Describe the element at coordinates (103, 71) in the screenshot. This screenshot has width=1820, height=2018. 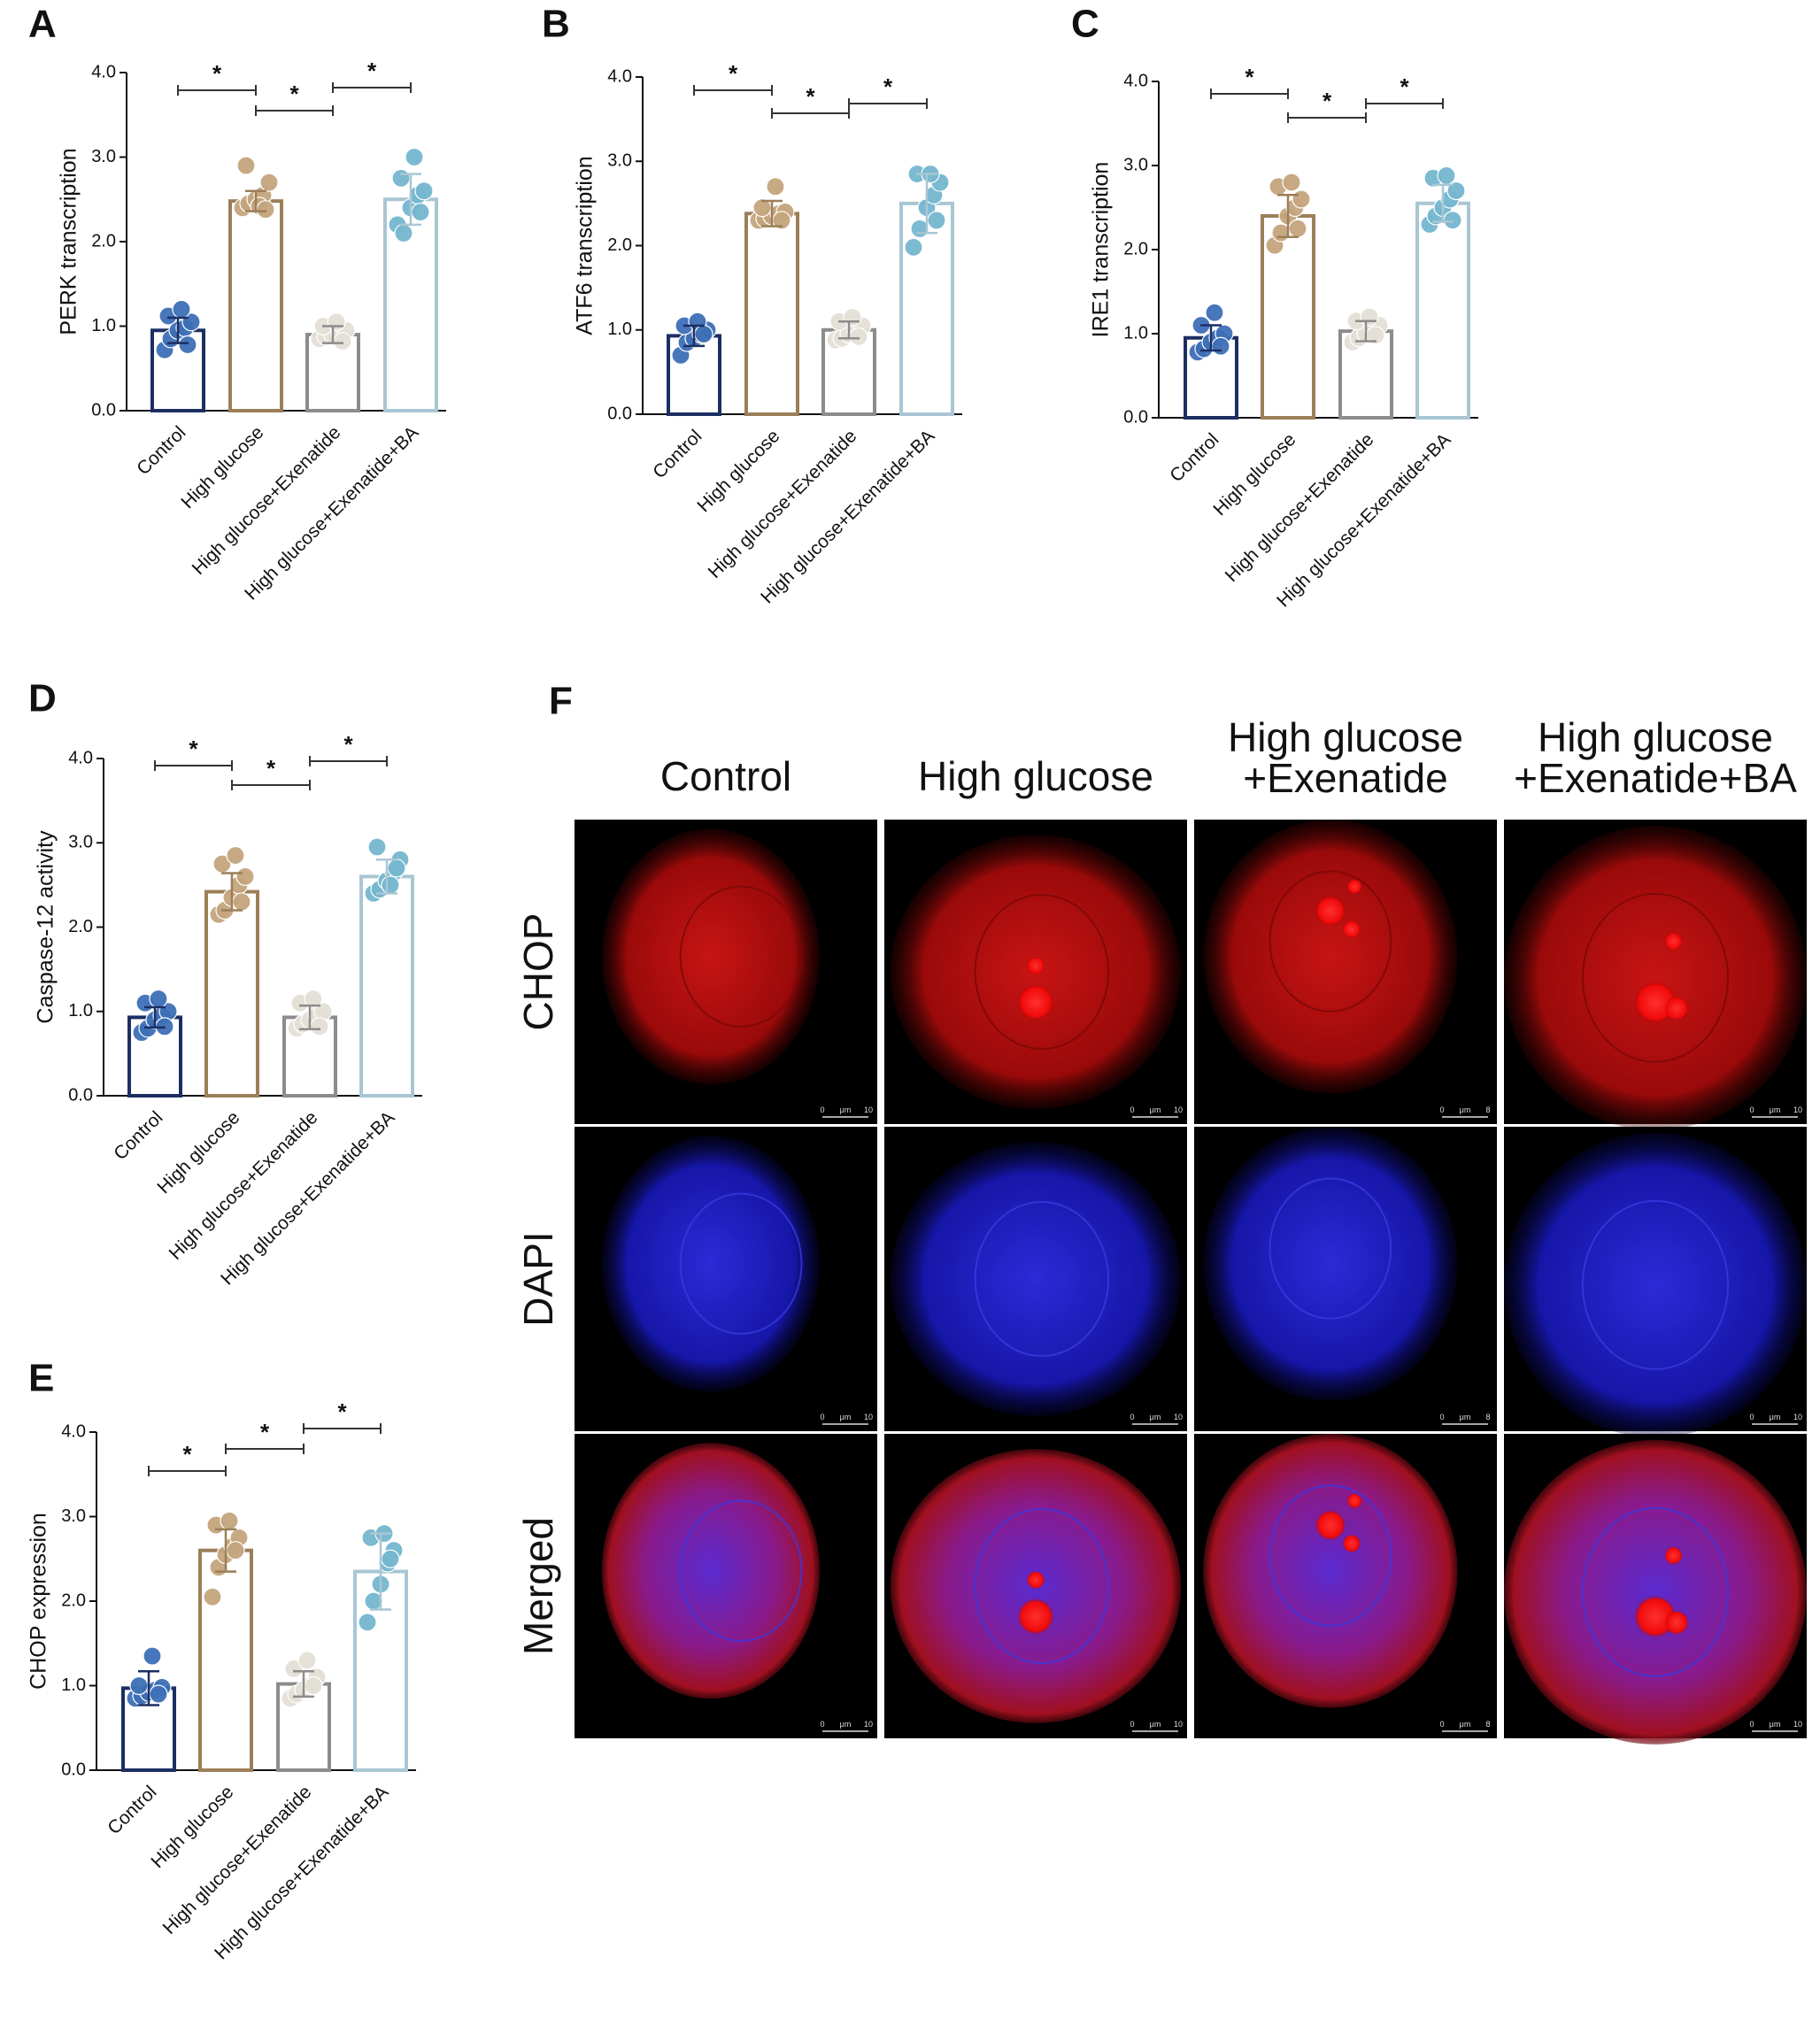
I see `y-tick-label: 4.0` at that location.